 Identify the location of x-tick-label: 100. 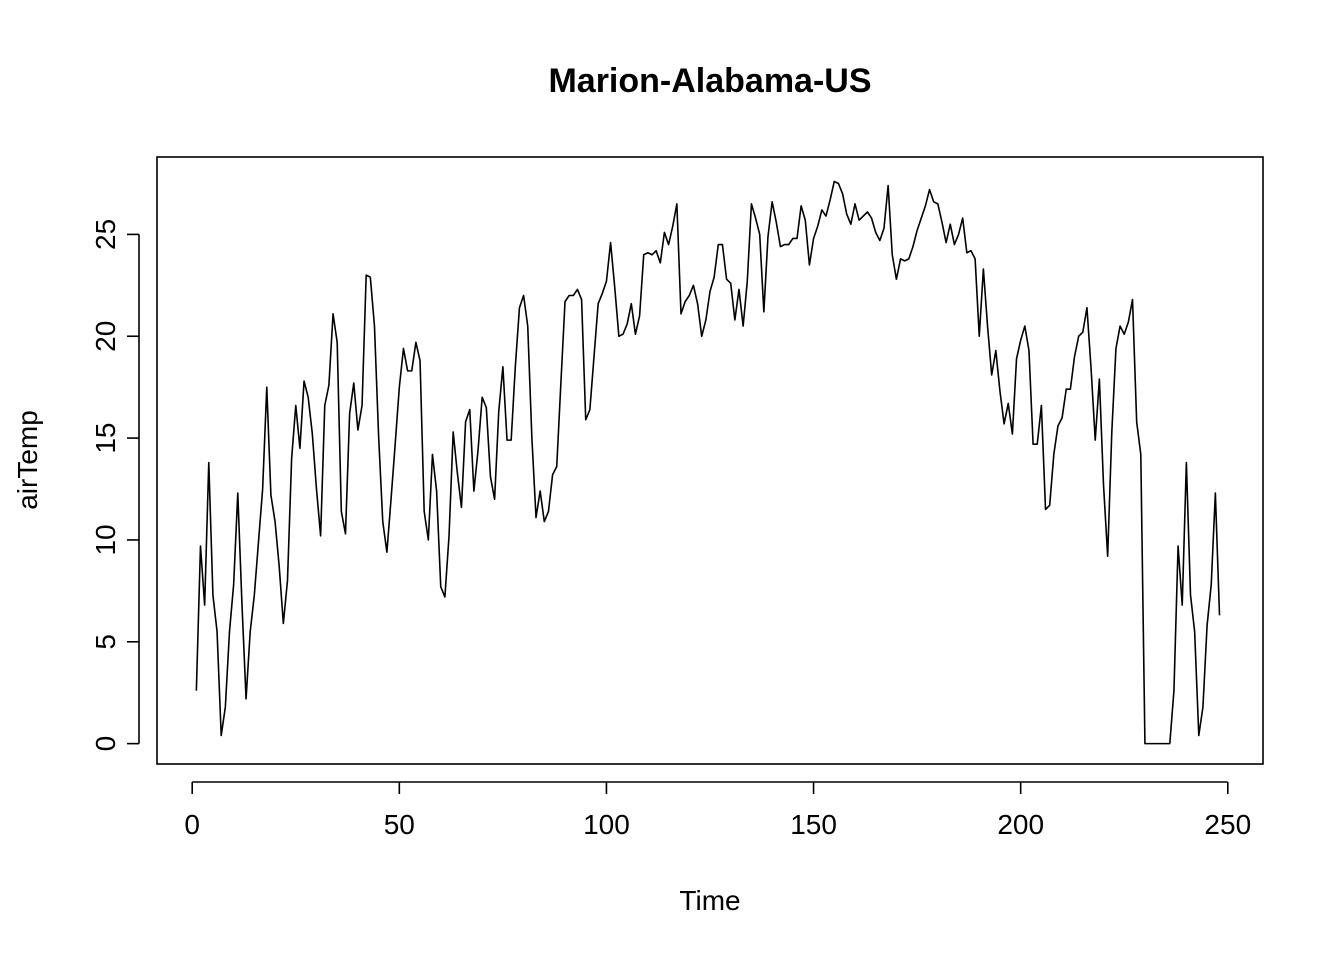
(606, 824).